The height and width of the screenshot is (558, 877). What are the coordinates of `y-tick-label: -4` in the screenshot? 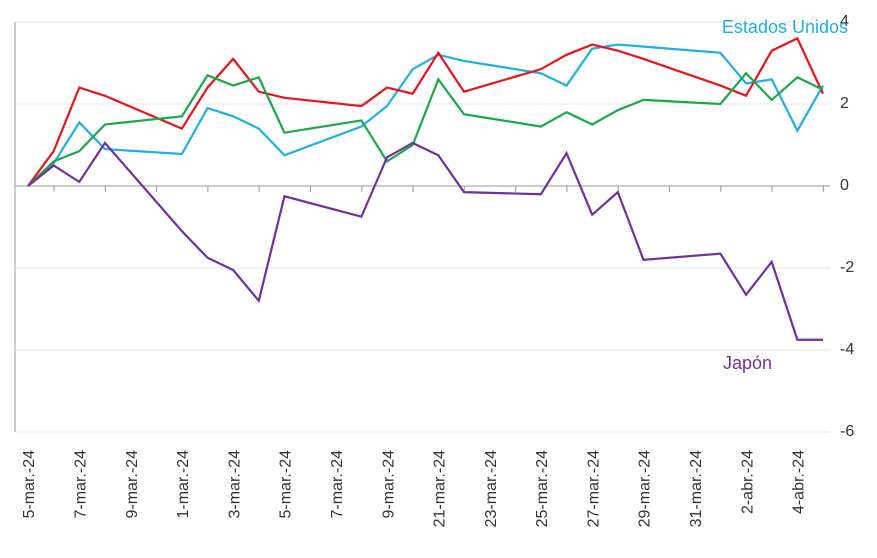 It's located at (847, 349).